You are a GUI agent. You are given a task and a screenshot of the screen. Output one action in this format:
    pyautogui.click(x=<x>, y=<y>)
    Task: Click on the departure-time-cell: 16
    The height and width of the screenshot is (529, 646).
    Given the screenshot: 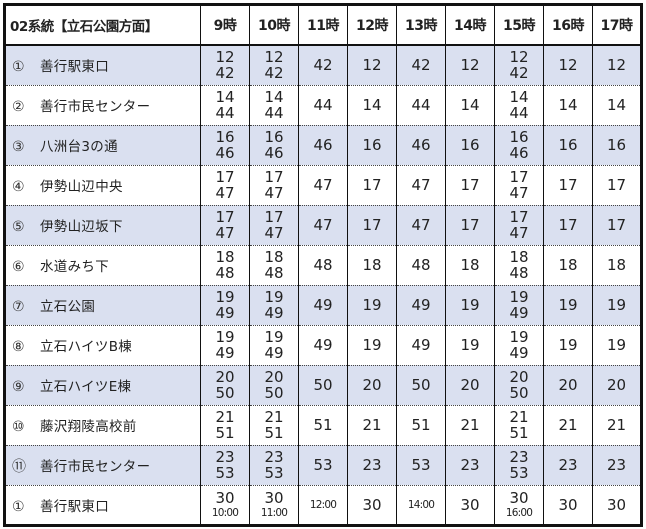 What is the action you would take?
    pyautogui.click(x=372, y=145)
    